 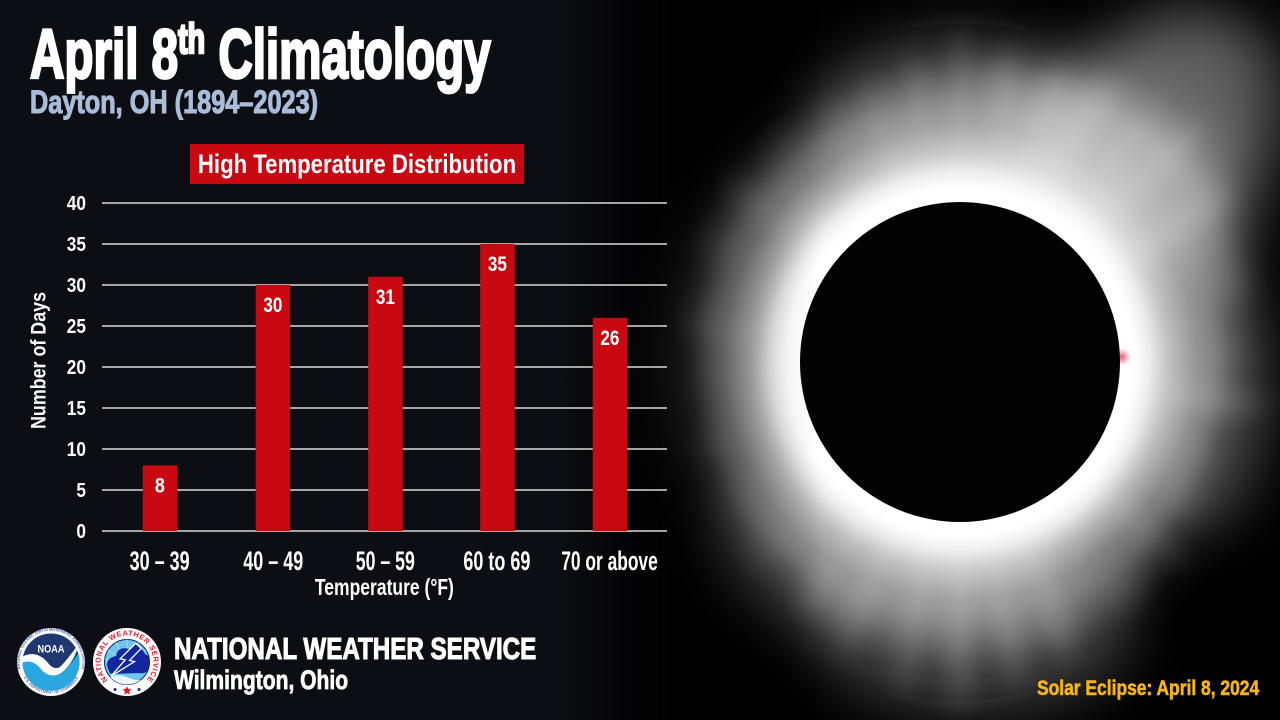 What do you see at coordinates (496, 561) in the screenshot?
I see `svg-text: 60 to 69` at bounding box center [496, 561].